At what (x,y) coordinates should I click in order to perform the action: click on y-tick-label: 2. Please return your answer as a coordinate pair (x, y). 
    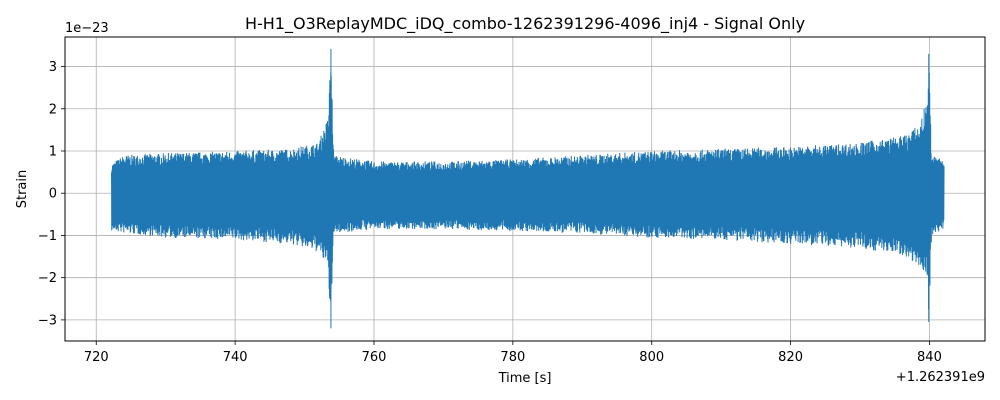
    Looking at the image, I should click on (53, 109).